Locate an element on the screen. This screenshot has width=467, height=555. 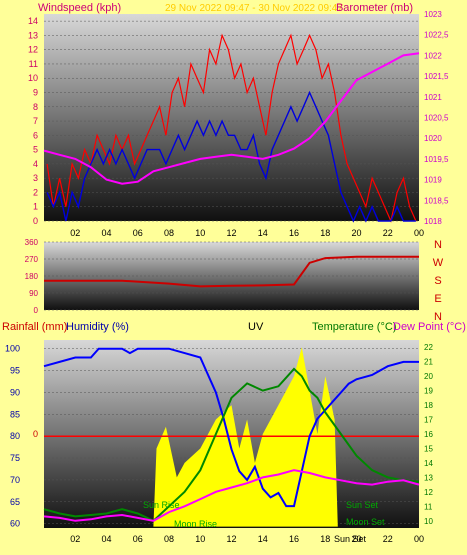
barometer-tick-label: 1022,5 is located at coordinates (436, 35).